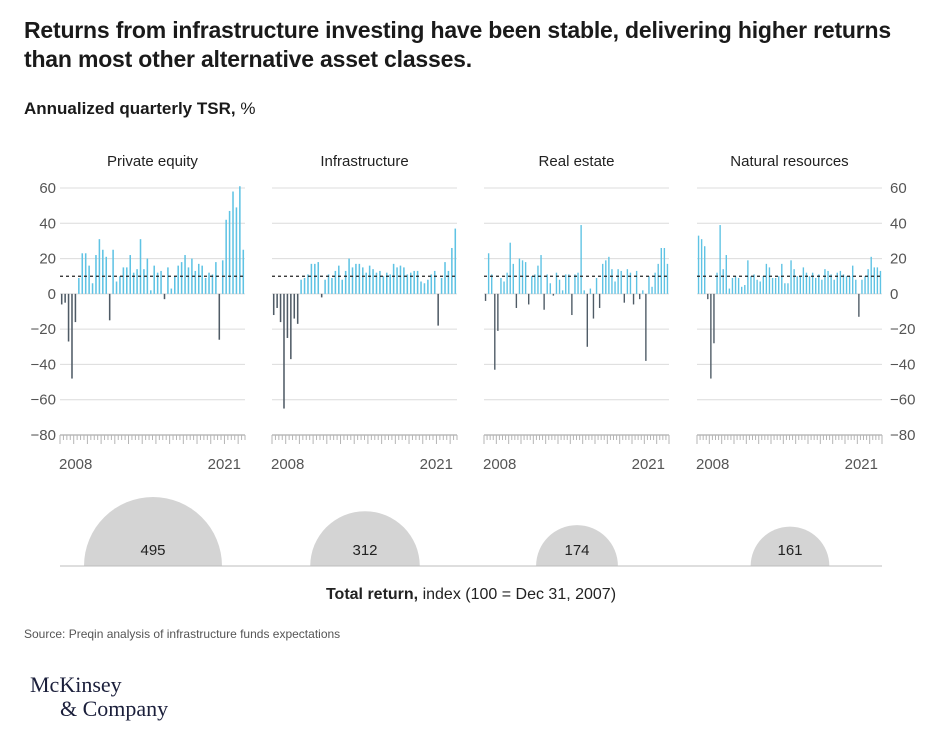 The image size is (936, 742). I want to click on bubble-value-private-equity: 495, so click(152, 550).